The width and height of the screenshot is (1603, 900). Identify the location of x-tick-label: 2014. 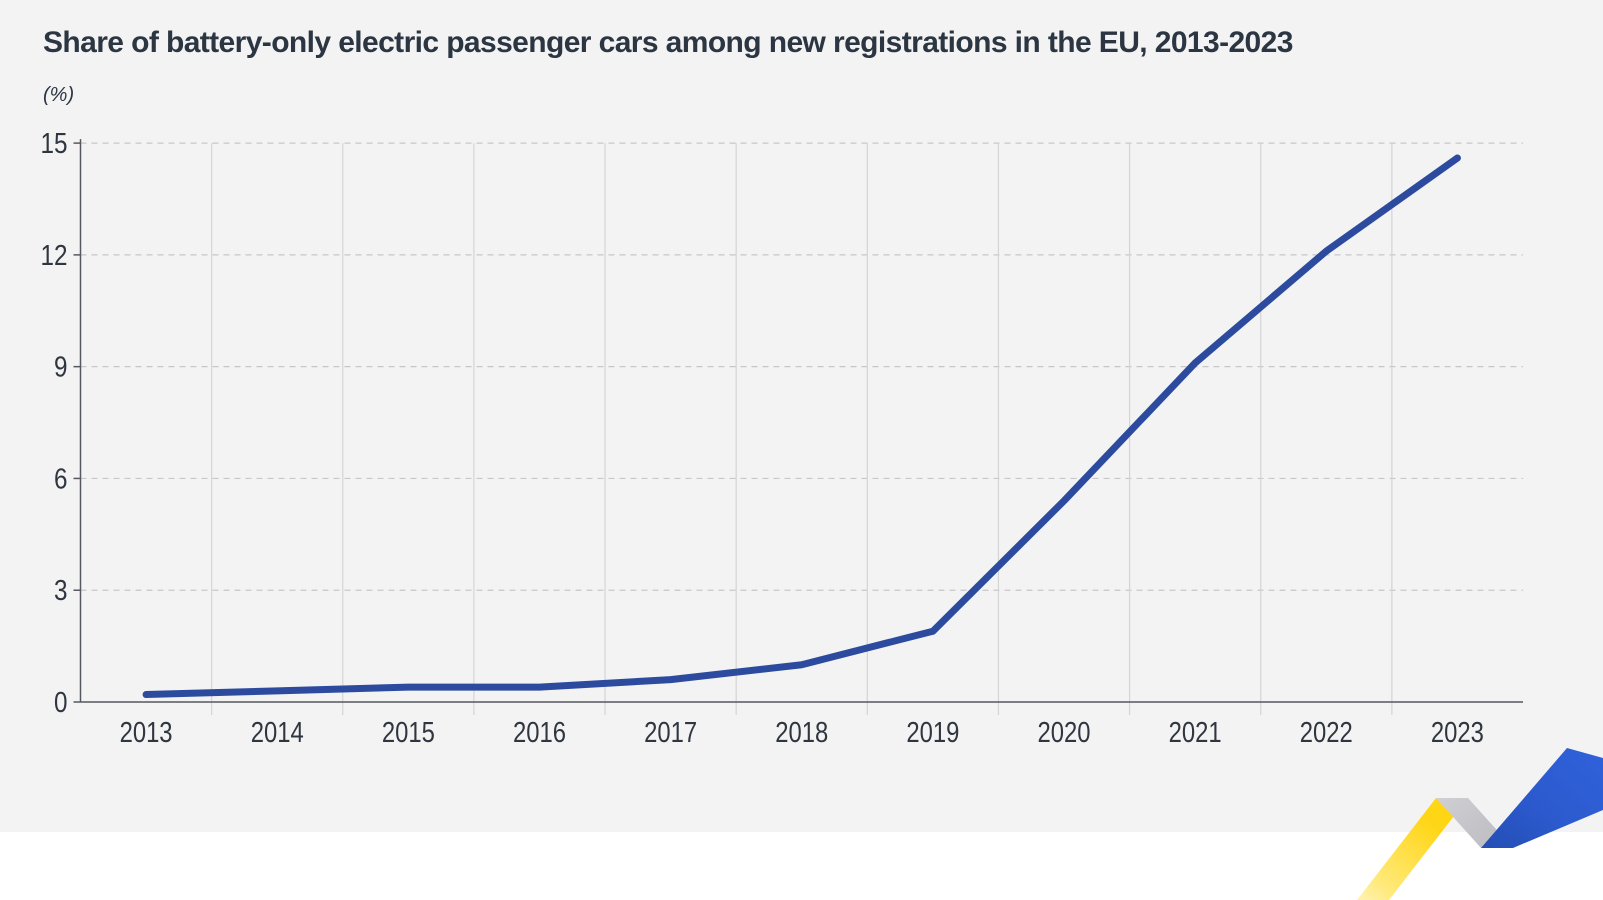
(277, 733).